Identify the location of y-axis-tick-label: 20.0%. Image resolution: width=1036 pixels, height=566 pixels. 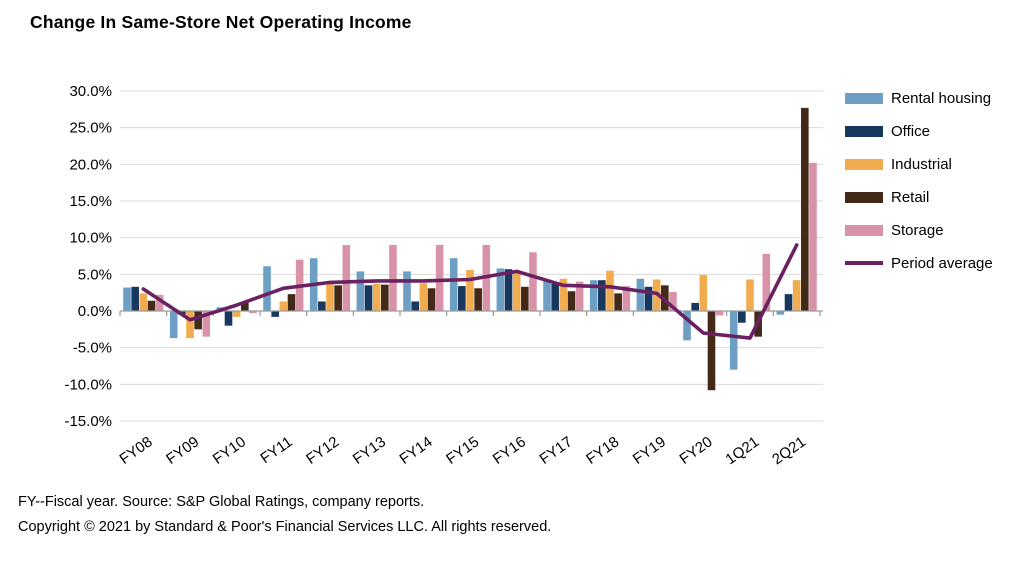
(90, 164).